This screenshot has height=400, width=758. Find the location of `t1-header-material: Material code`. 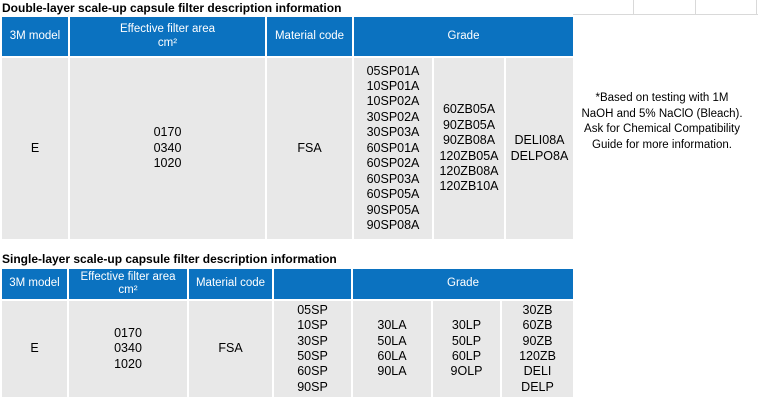

t1-header-material: Material code is located at coordinates (309, 36).